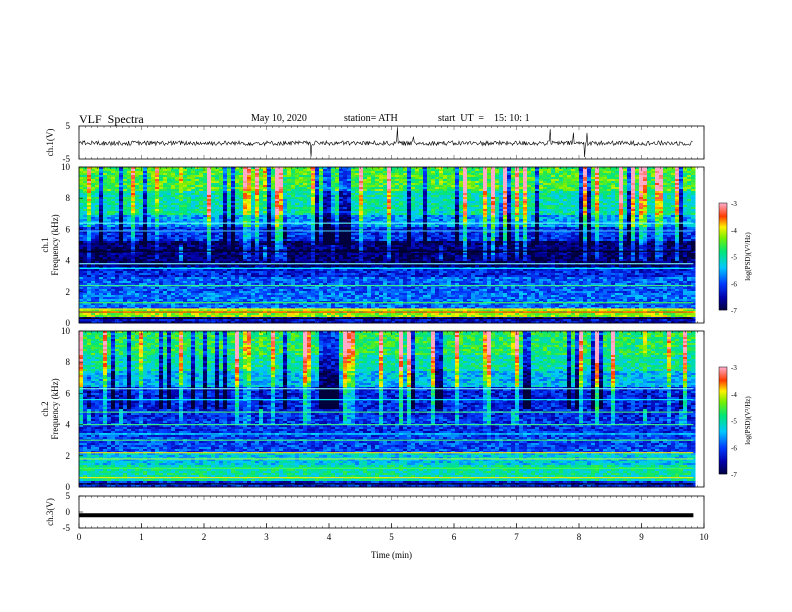  I want to click on ch2-colorbar-frame, so click(723, 420).